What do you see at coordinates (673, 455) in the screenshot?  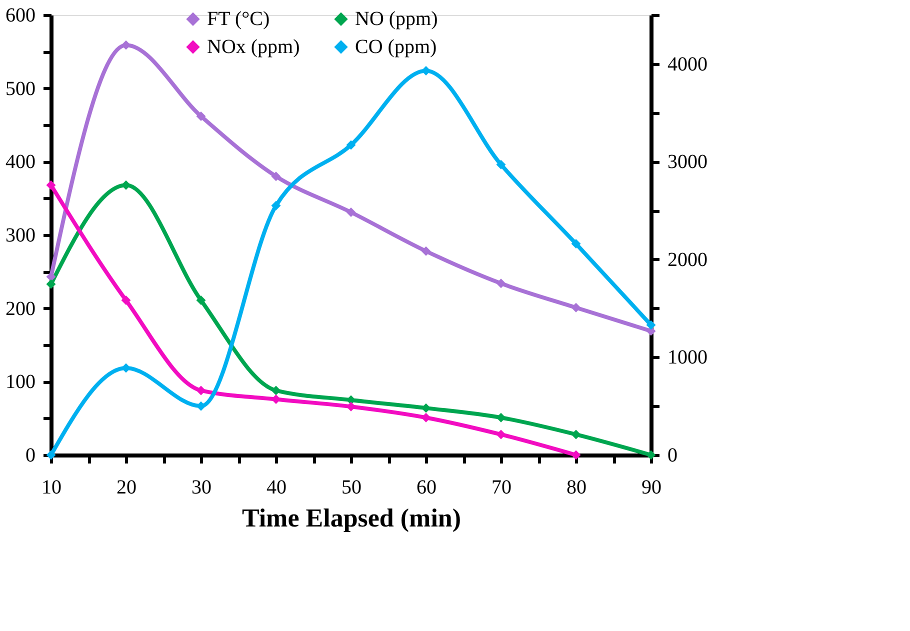 I see `y2-tick-label: 0` at bounding box center [673, 455].